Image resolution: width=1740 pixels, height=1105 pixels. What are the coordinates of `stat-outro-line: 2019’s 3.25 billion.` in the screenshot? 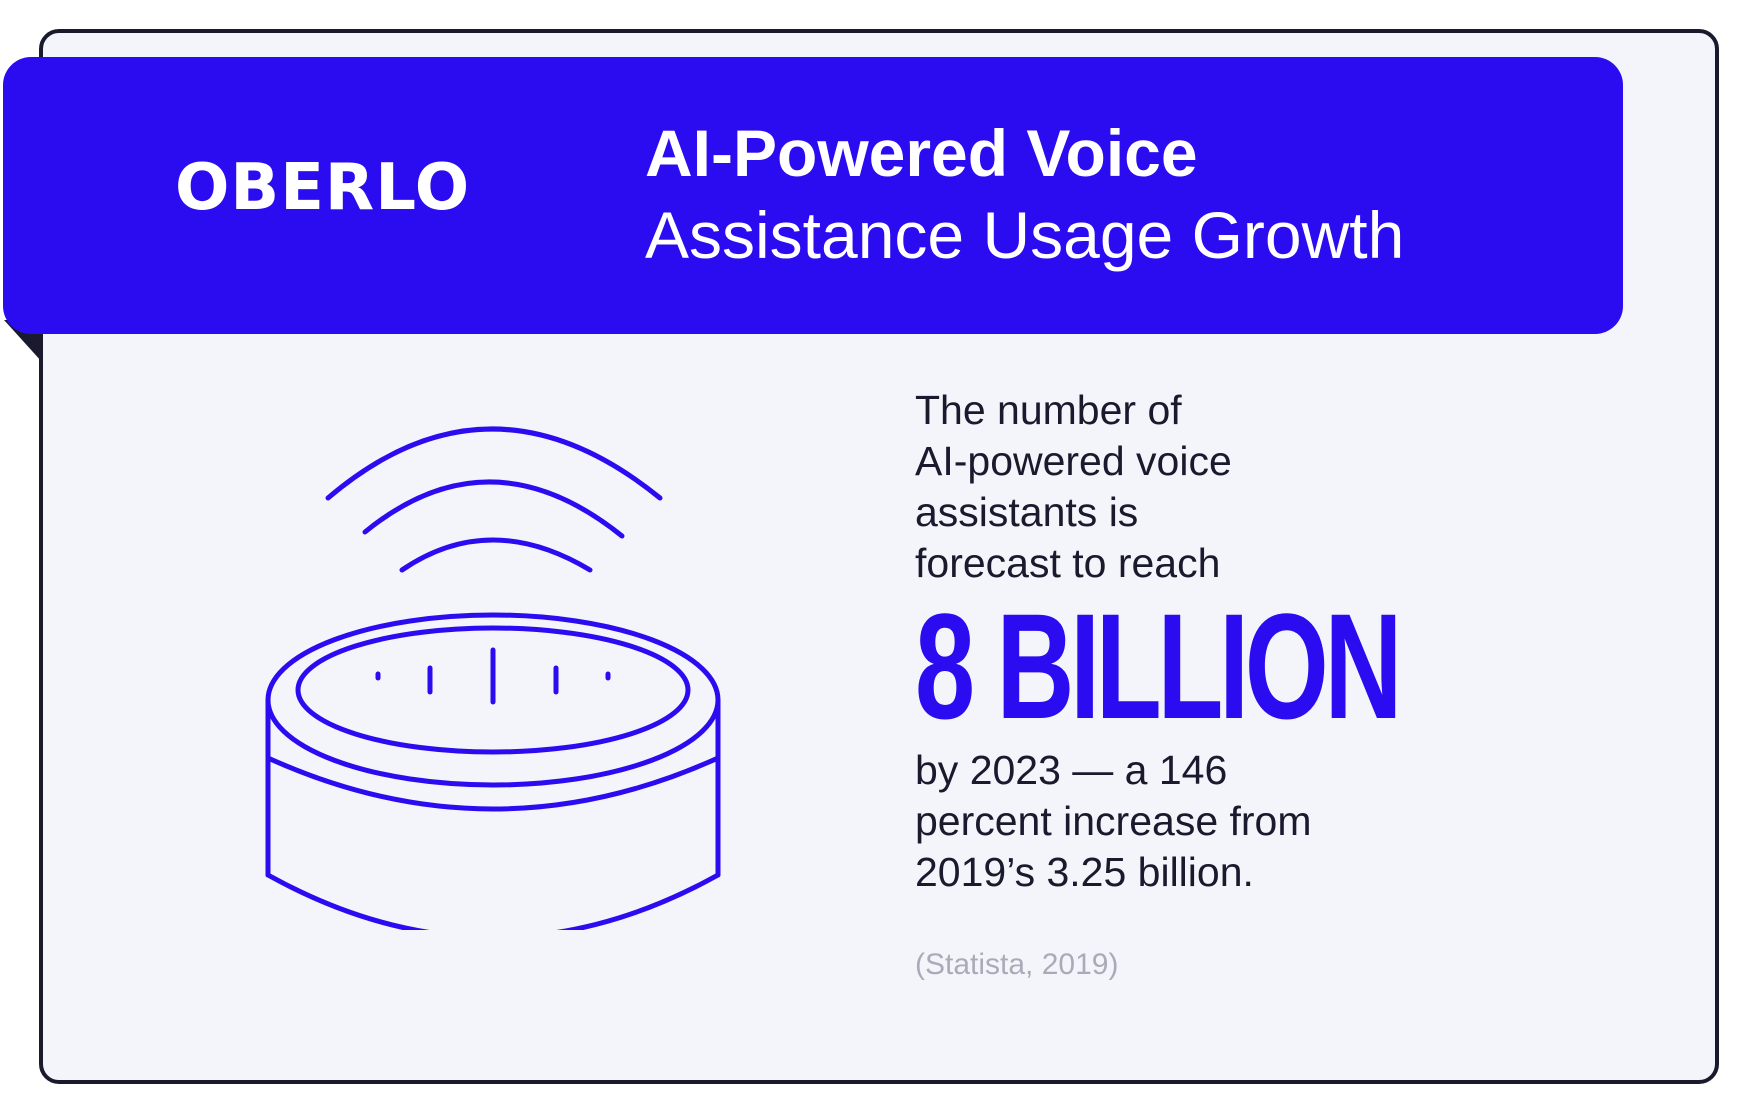 It's located at (1084, 872).